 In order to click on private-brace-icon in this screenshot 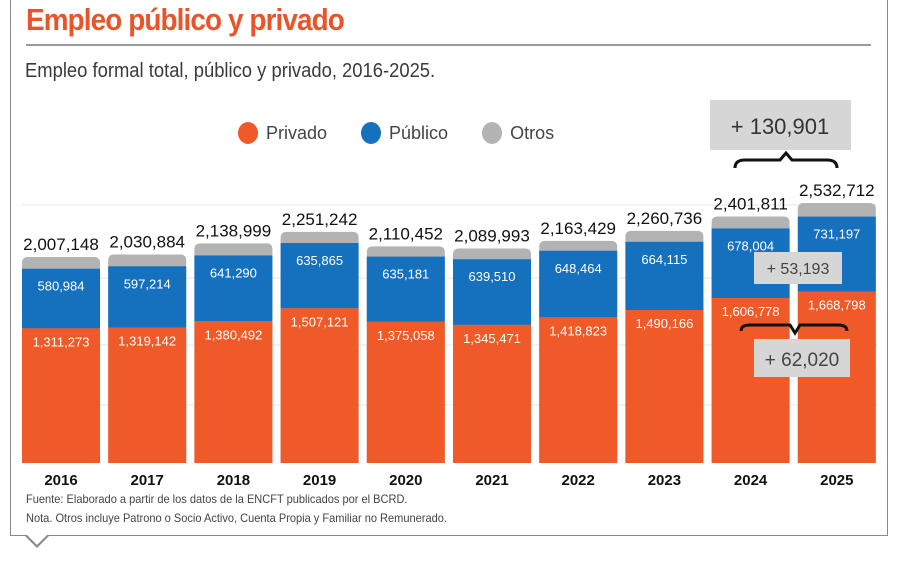, I will do `click(794, 329)`.